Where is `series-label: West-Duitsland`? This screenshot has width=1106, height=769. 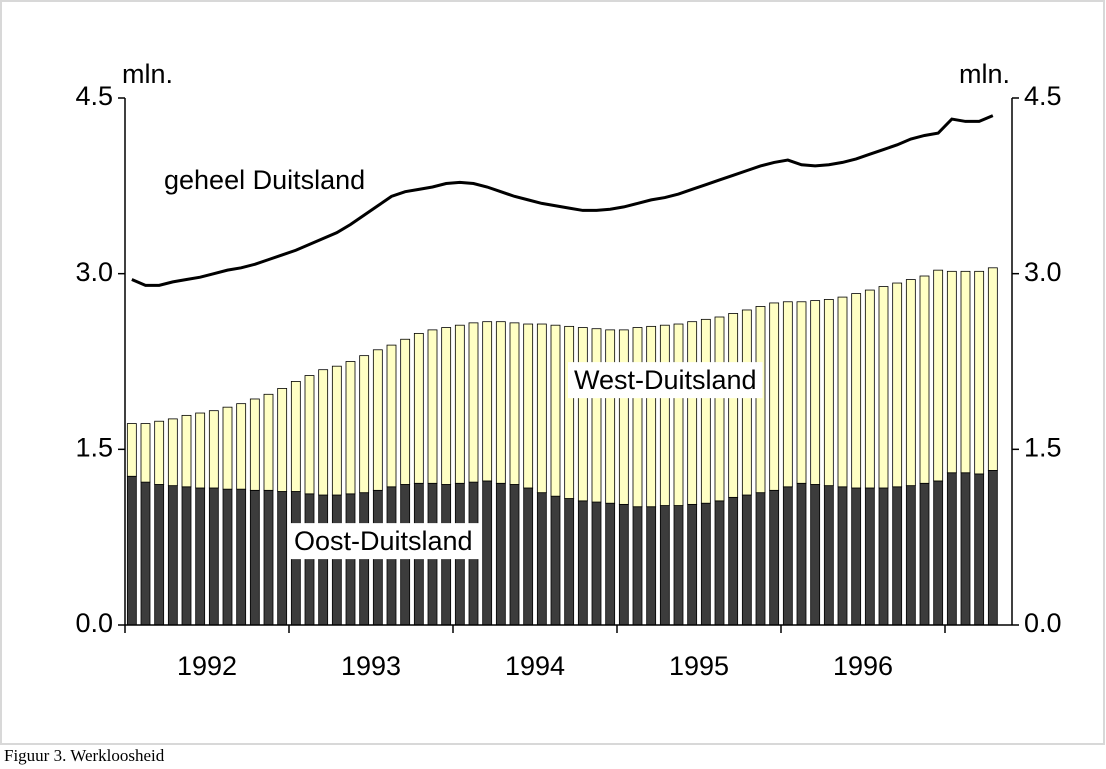 series-label: West-Duitsland is located at coordinates (665, 380).